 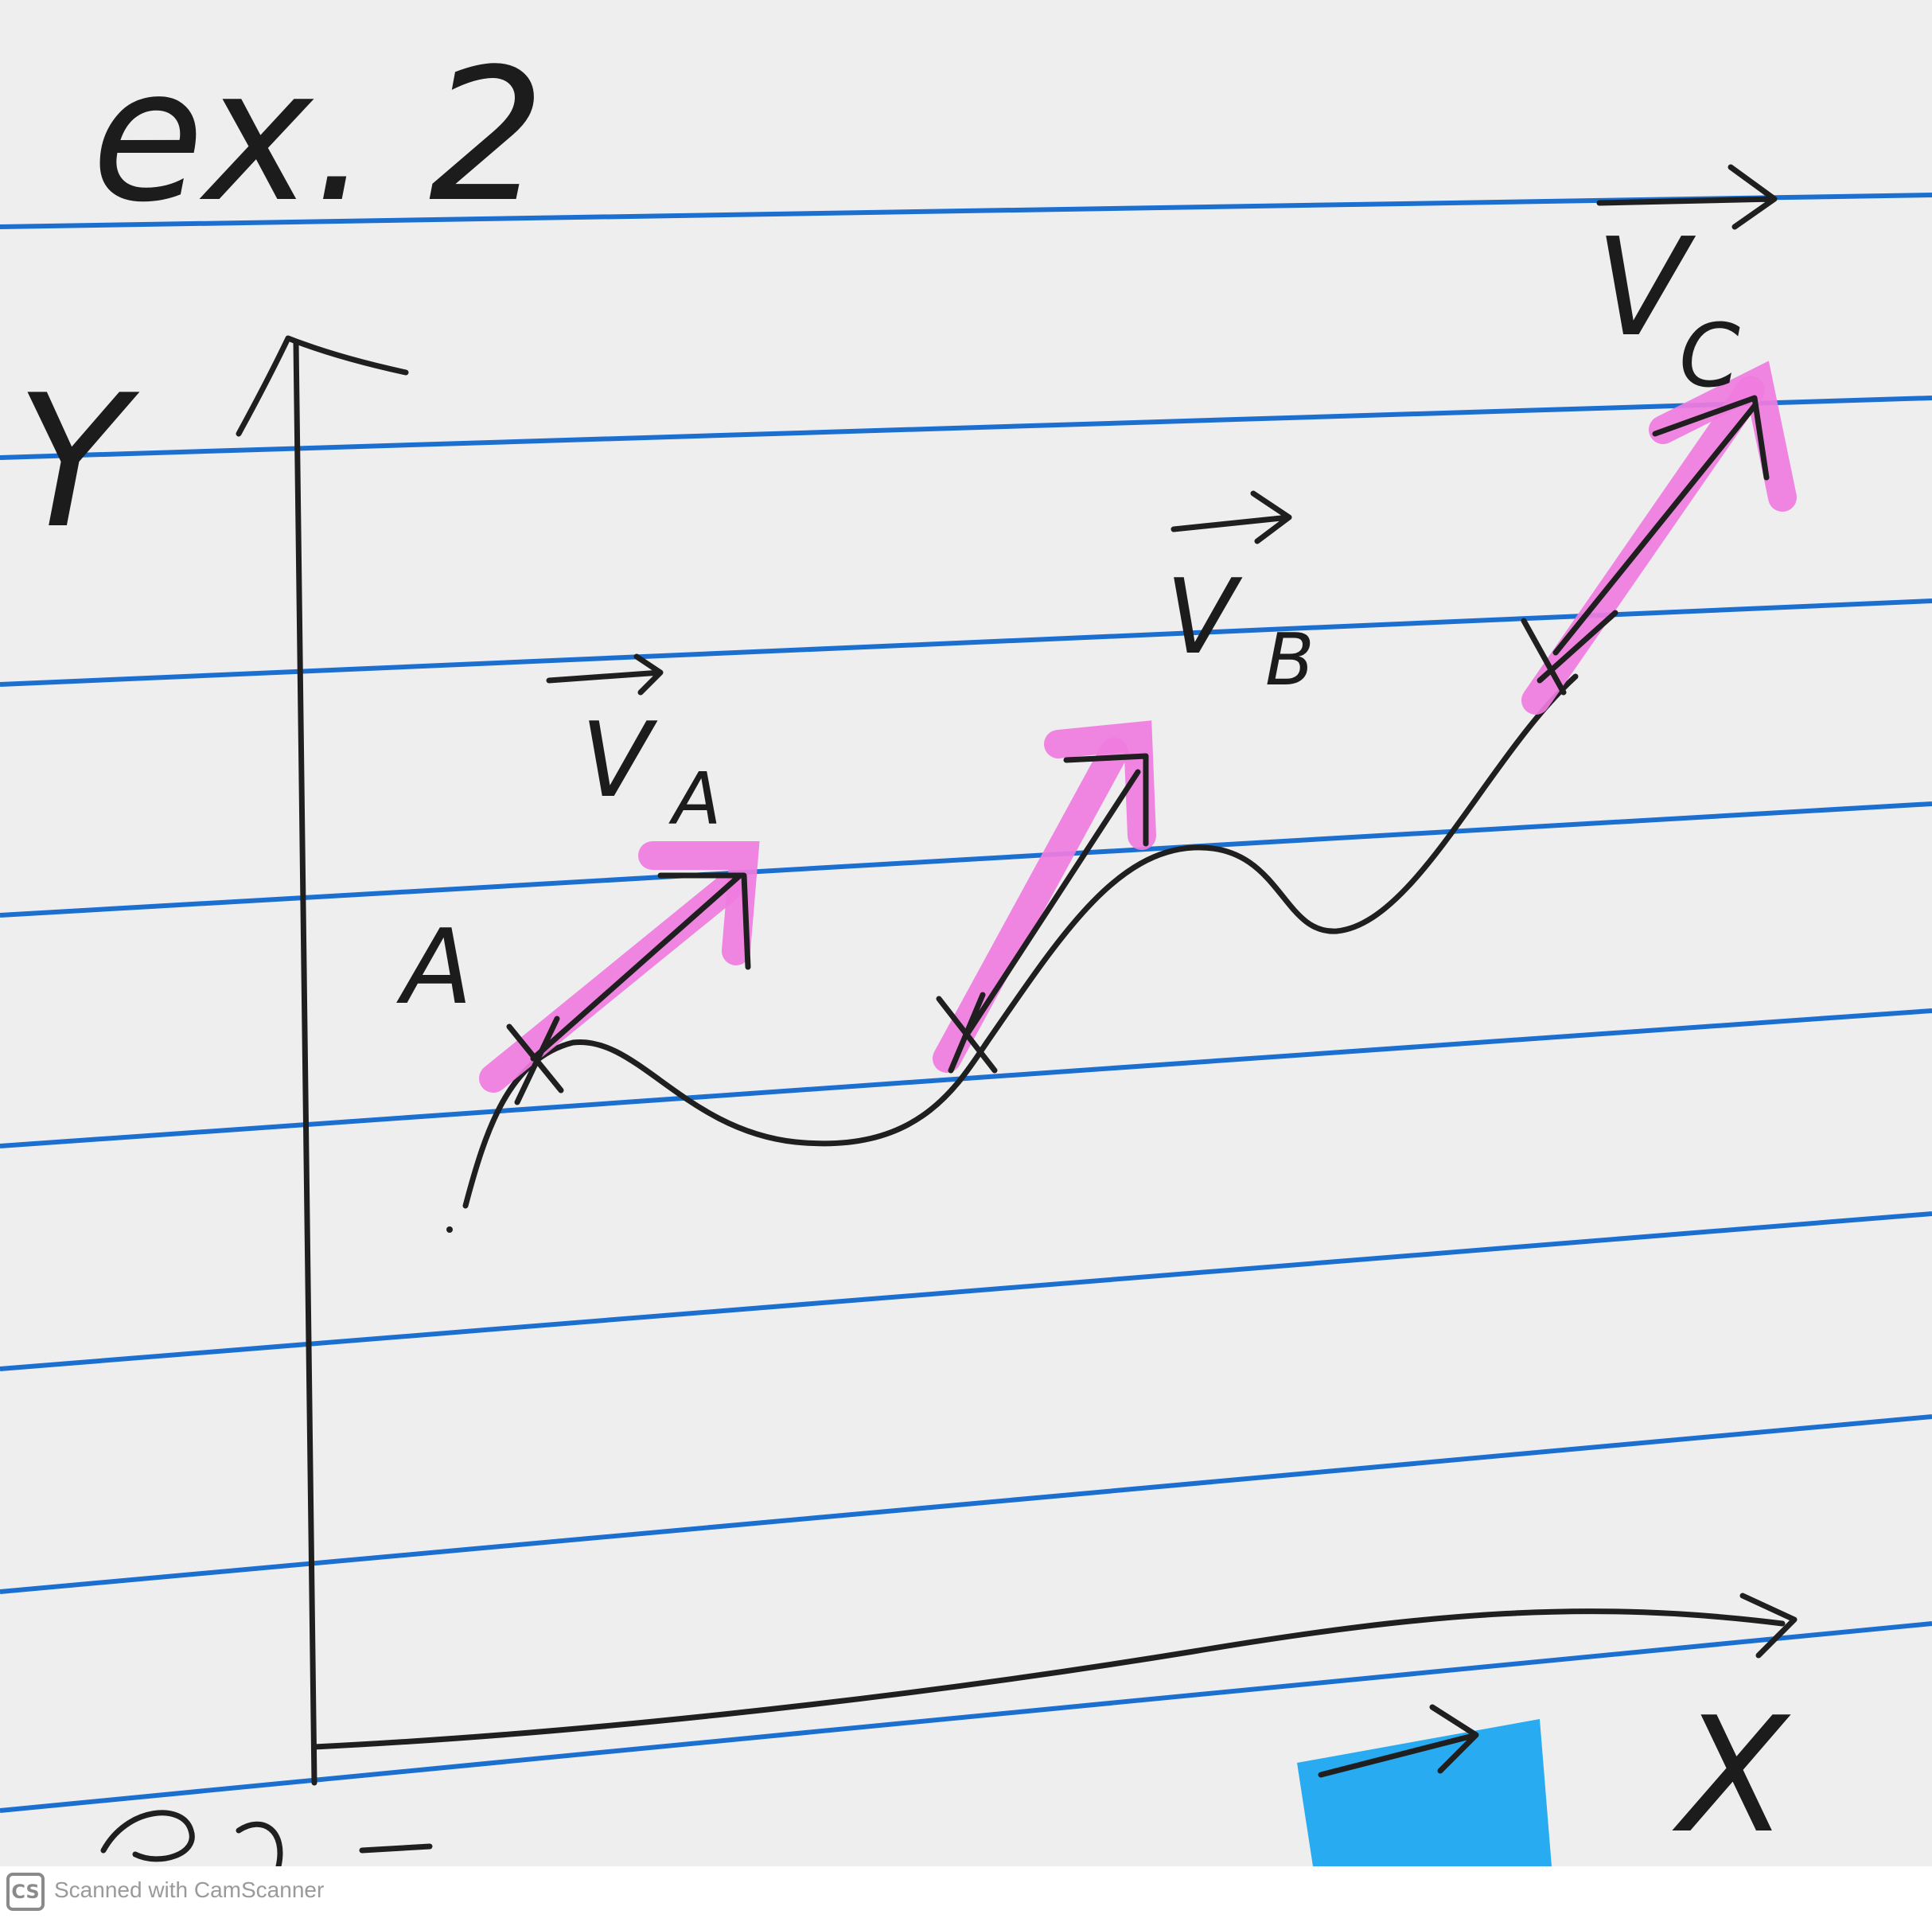 I want to click on vector-arrow-over-highlight, so click(x=1398, y=1741).